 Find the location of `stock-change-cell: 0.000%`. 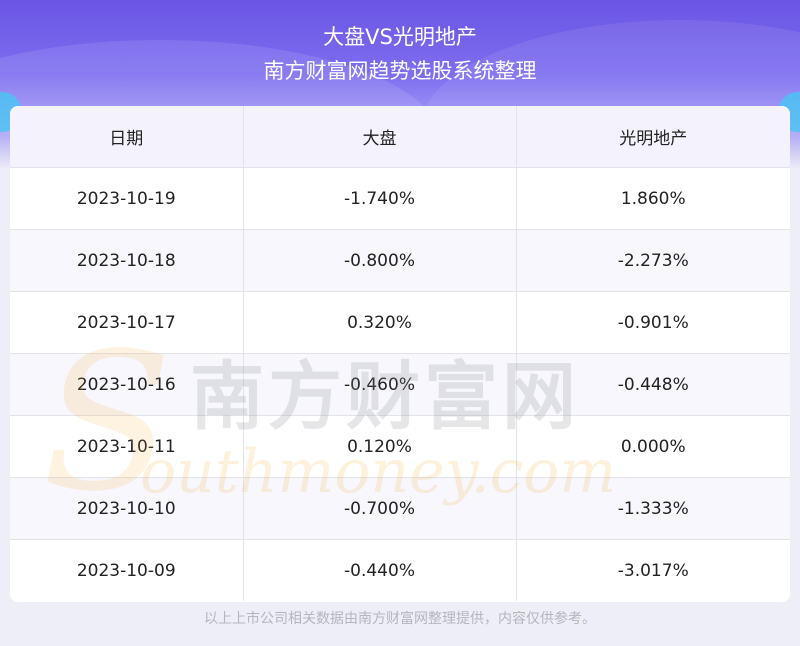

stock-change-cell: 0.000% is located at coordinates (653, 446).